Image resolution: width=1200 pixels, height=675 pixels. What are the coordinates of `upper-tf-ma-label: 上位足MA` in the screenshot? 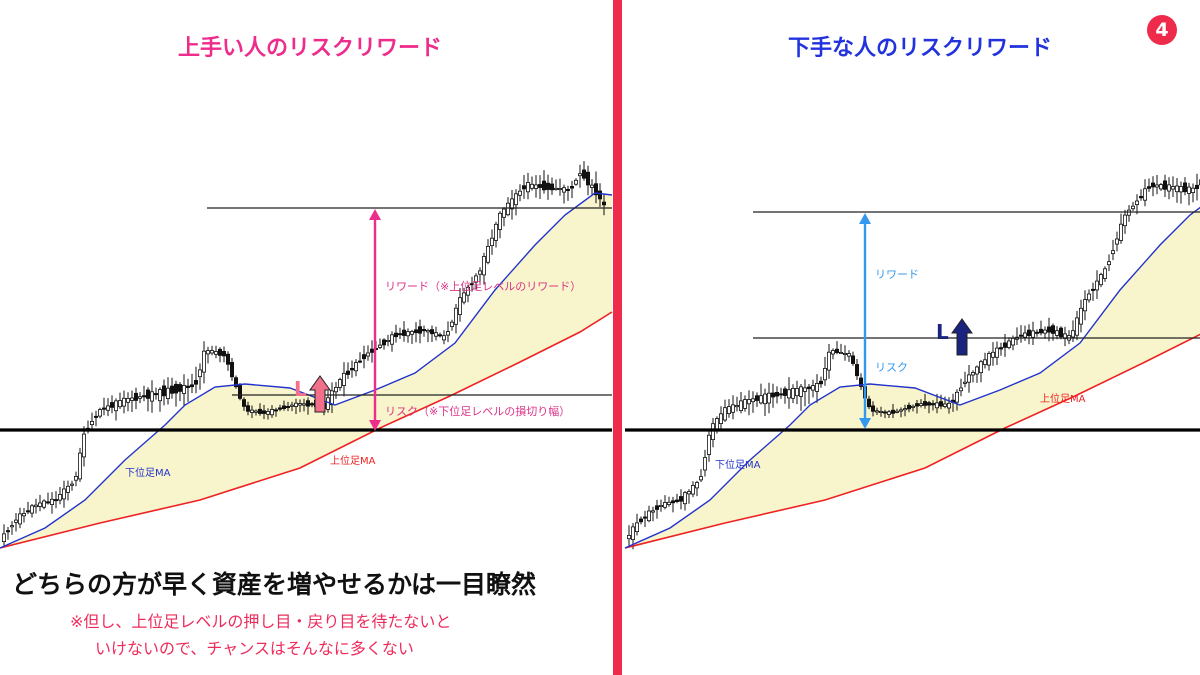 It's located at (353, 460).